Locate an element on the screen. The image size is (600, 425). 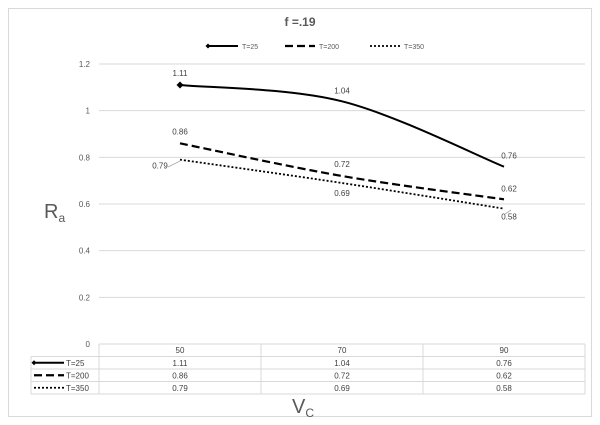
x-tick-label: 70 is located at coordinates (342, 350).